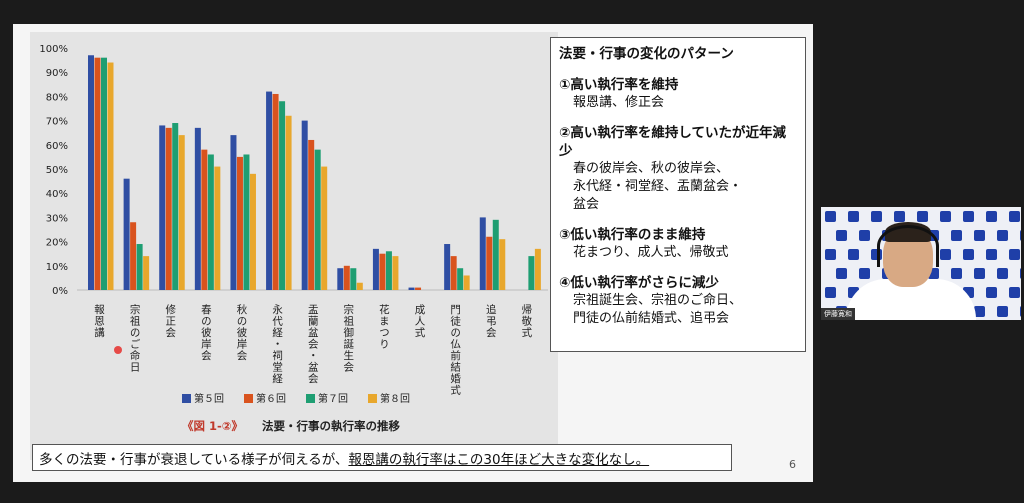 Image resolution: width=1024 pixels, height=503 pixels. I want to click on laser-pointer-dot, so click(118, 350).